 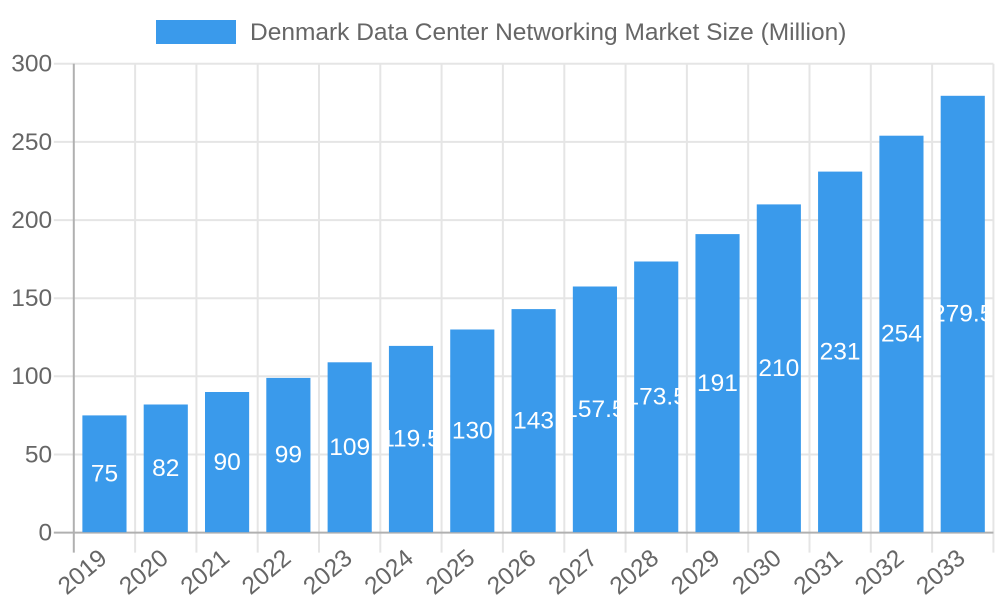 What do you see at coordinates (962, 314) in the screenshot?
I see `svg-text: 279.5` at bounding box center [962, 314].